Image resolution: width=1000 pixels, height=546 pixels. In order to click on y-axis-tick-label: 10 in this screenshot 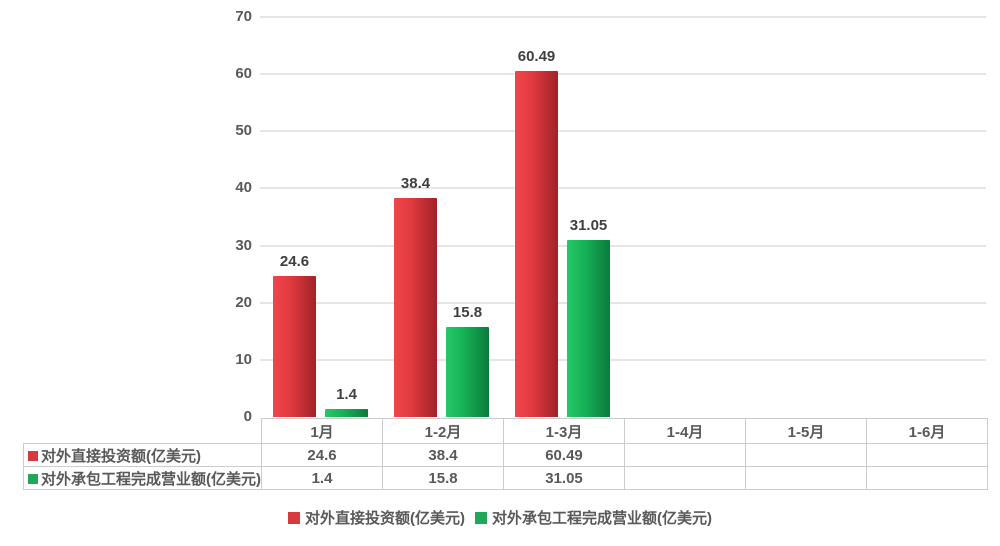, I will do `click(243, 359)`.